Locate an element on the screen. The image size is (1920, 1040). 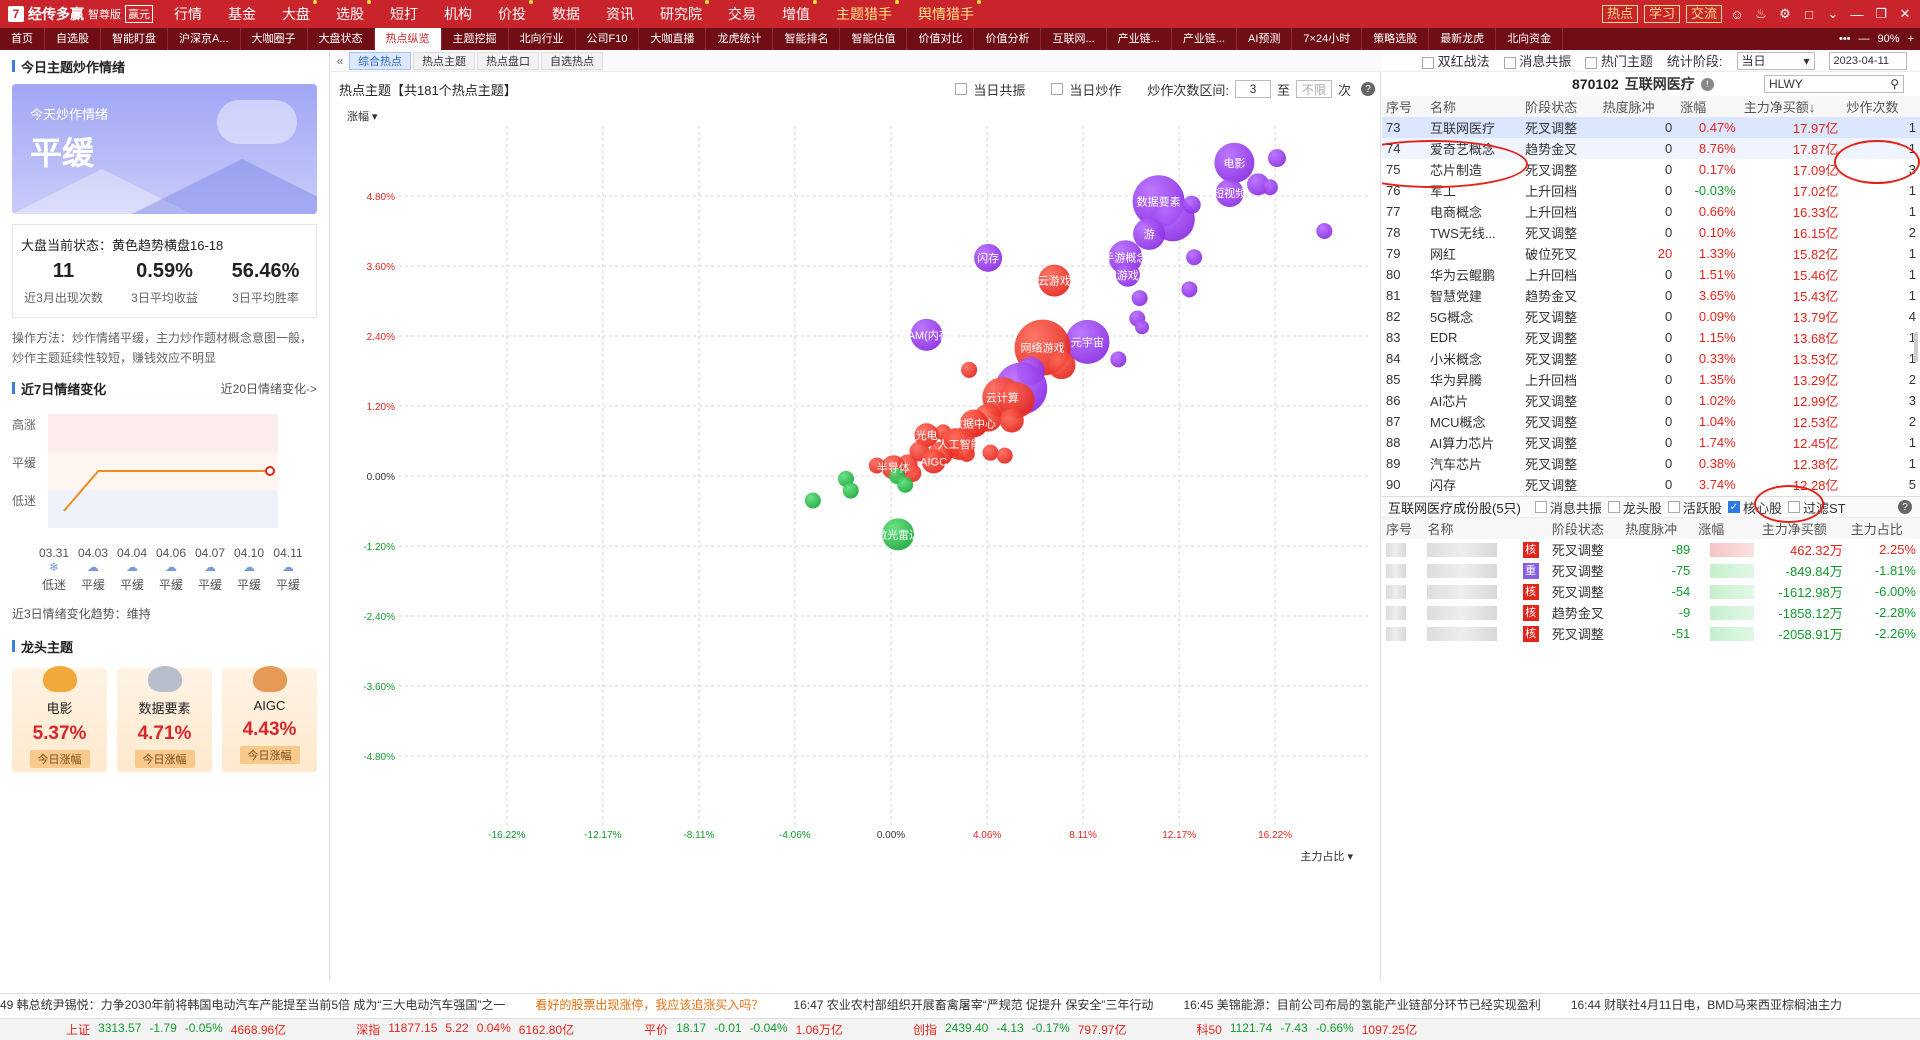
news-item: 16:44 财联社4月11日电，BMD马来西亚棕榈油主力 is located at coordinates (1706, 1005).